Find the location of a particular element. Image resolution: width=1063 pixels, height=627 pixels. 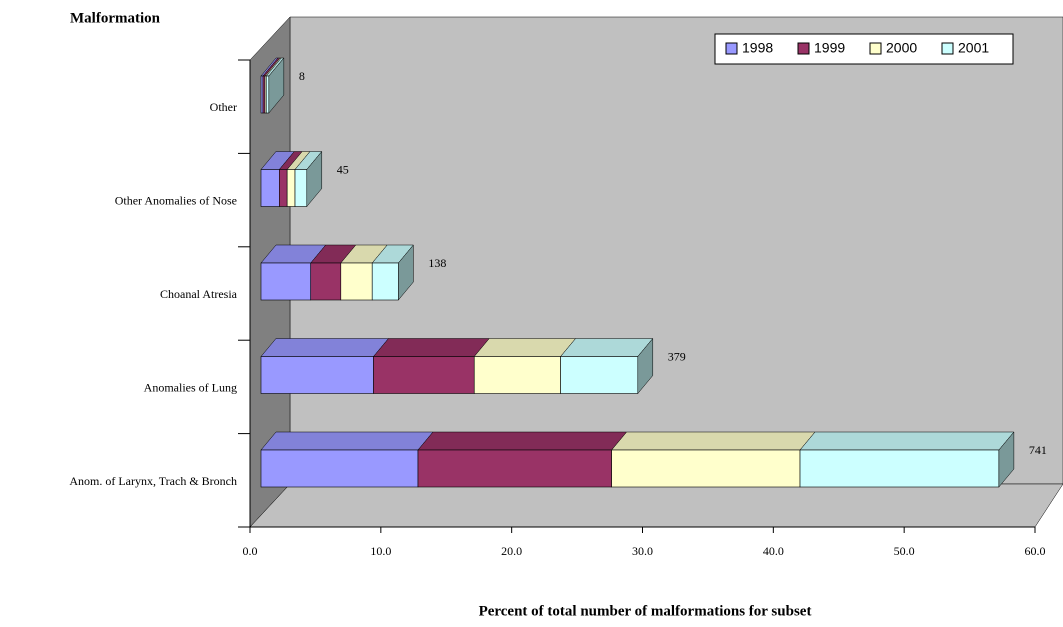

category-label: Choanal Atresia is located at coordinates (199, 294).